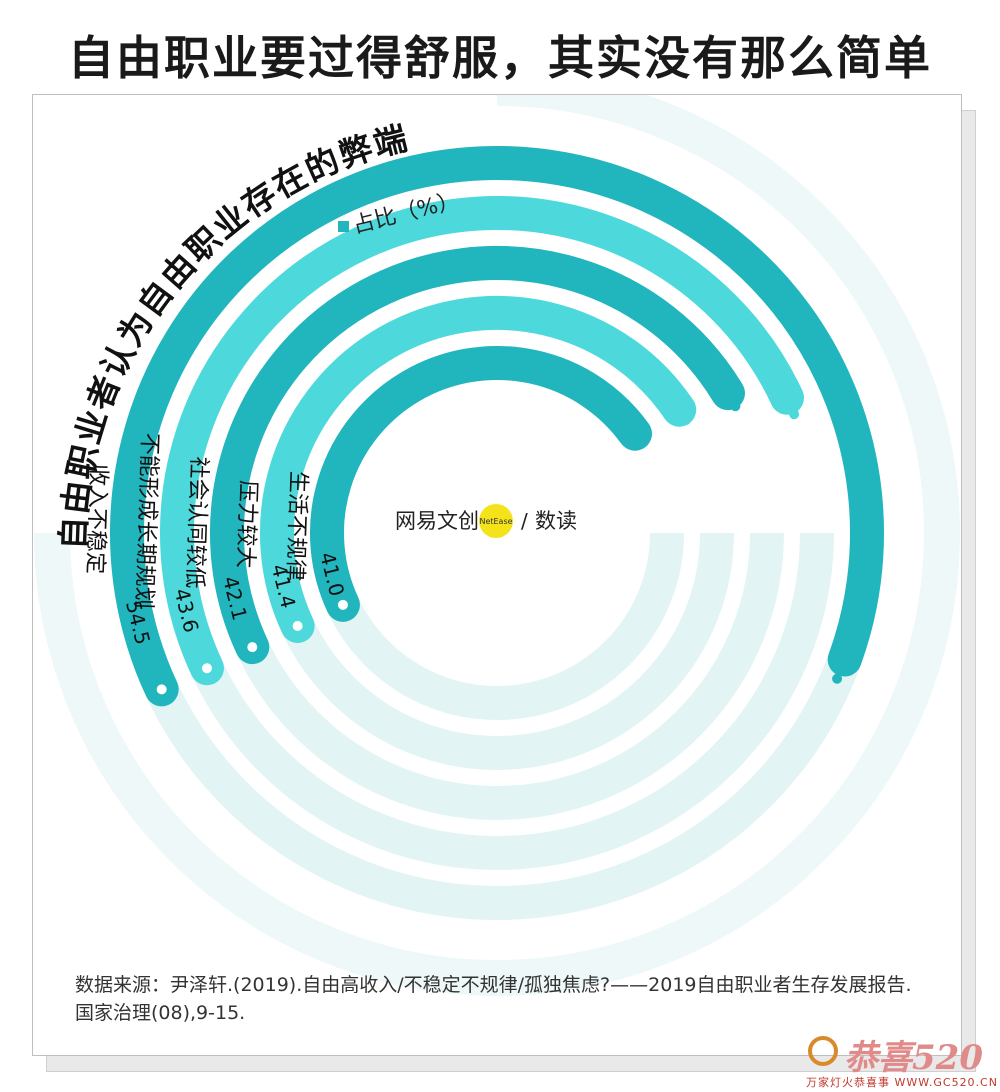  I want to click on watermark-logo-icon, so click(823, 1051).